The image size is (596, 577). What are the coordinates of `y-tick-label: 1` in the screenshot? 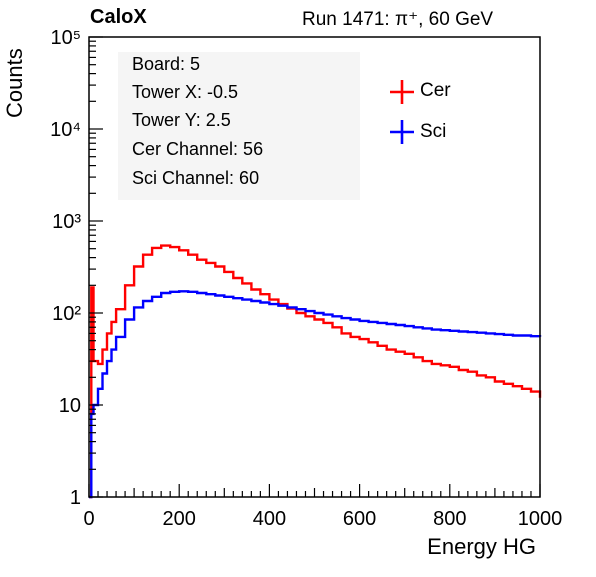 It's located at (75, 498).